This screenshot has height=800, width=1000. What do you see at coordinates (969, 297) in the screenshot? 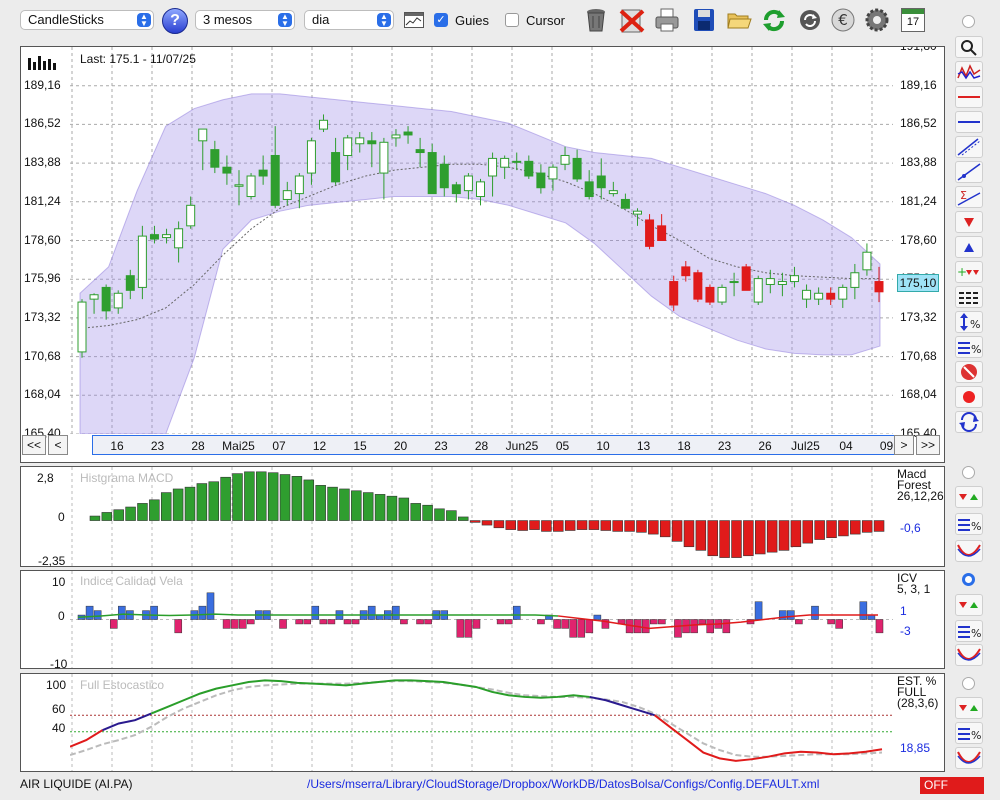
I see `lines-button` at bounding box center [969, 297].